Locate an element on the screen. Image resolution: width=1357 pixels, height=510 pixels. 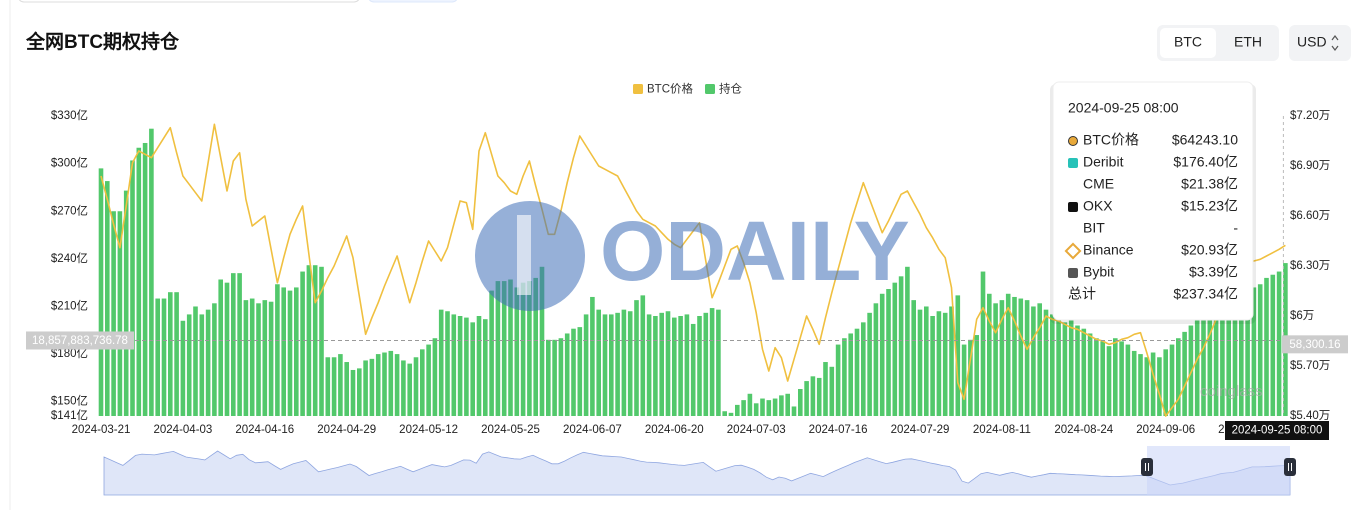
crosshair-label-bg is located at coordinates (1315, 344).